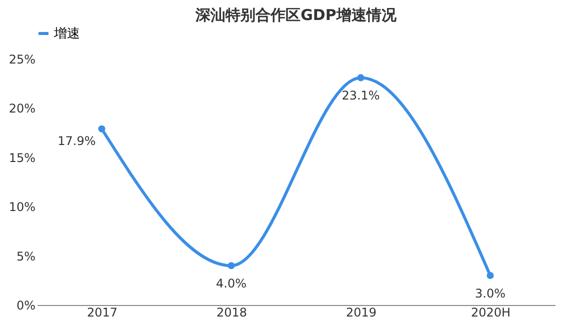 This screenshot has height=326, width=575. Describe the element at coordinates (77, 141) in the screenshot. I see `data-label: 17.9%` at that location.